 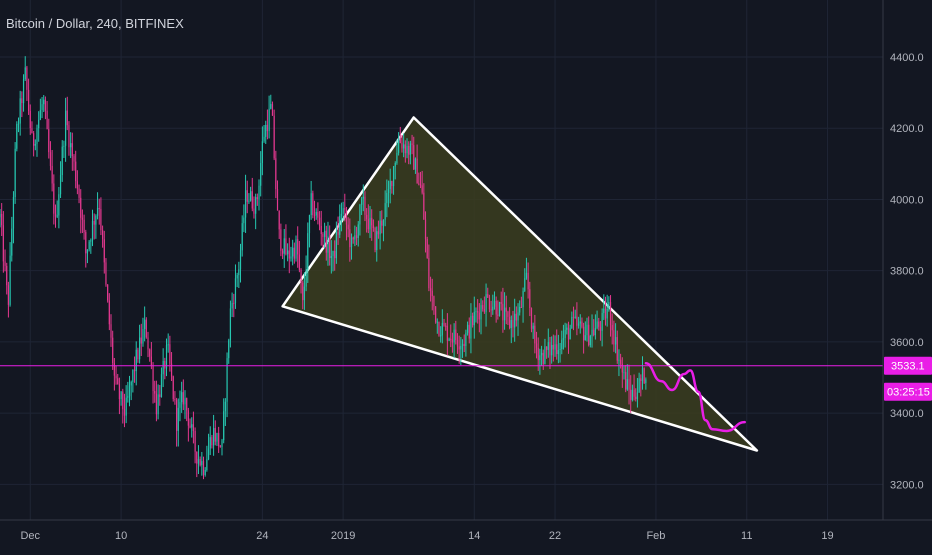 I want to click on price-tick-label: 4000.0, so click(x=907, y=200).